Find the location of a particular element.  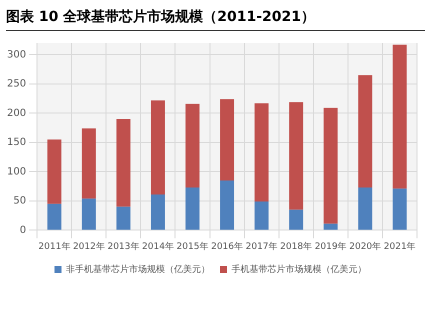

x-tick-label: 2021年 is located at coordinates (400, 246).